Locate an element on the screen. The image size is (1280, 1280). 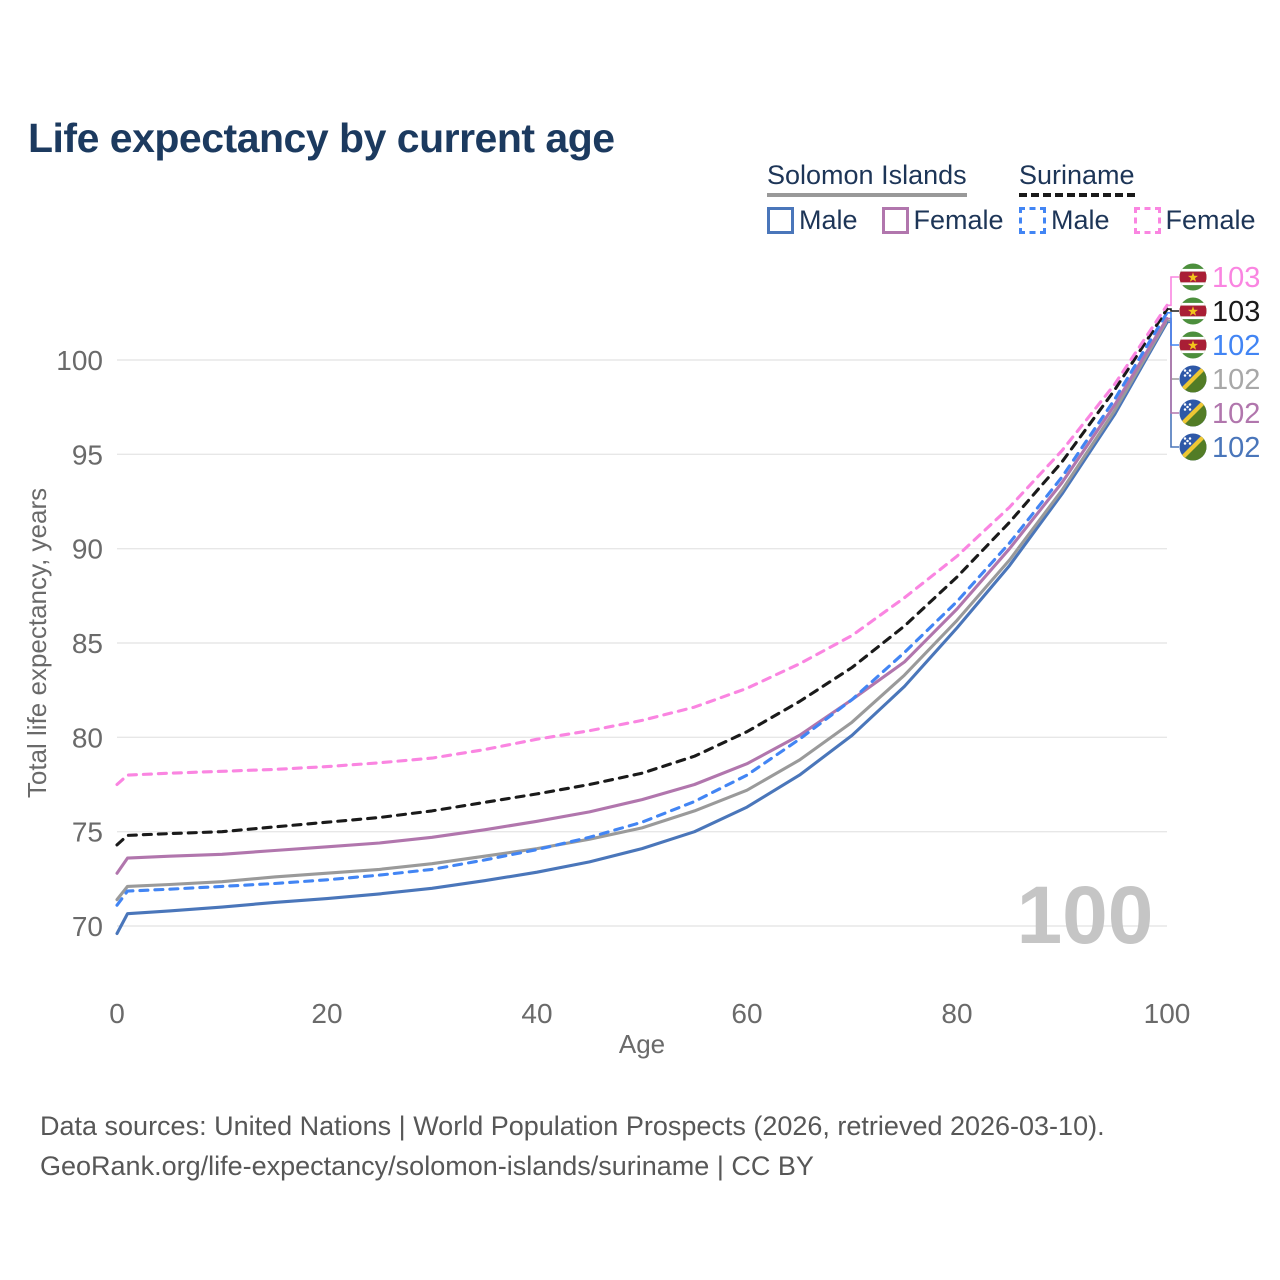
y-tick-label: 100 is located at coordinates (79, 360).